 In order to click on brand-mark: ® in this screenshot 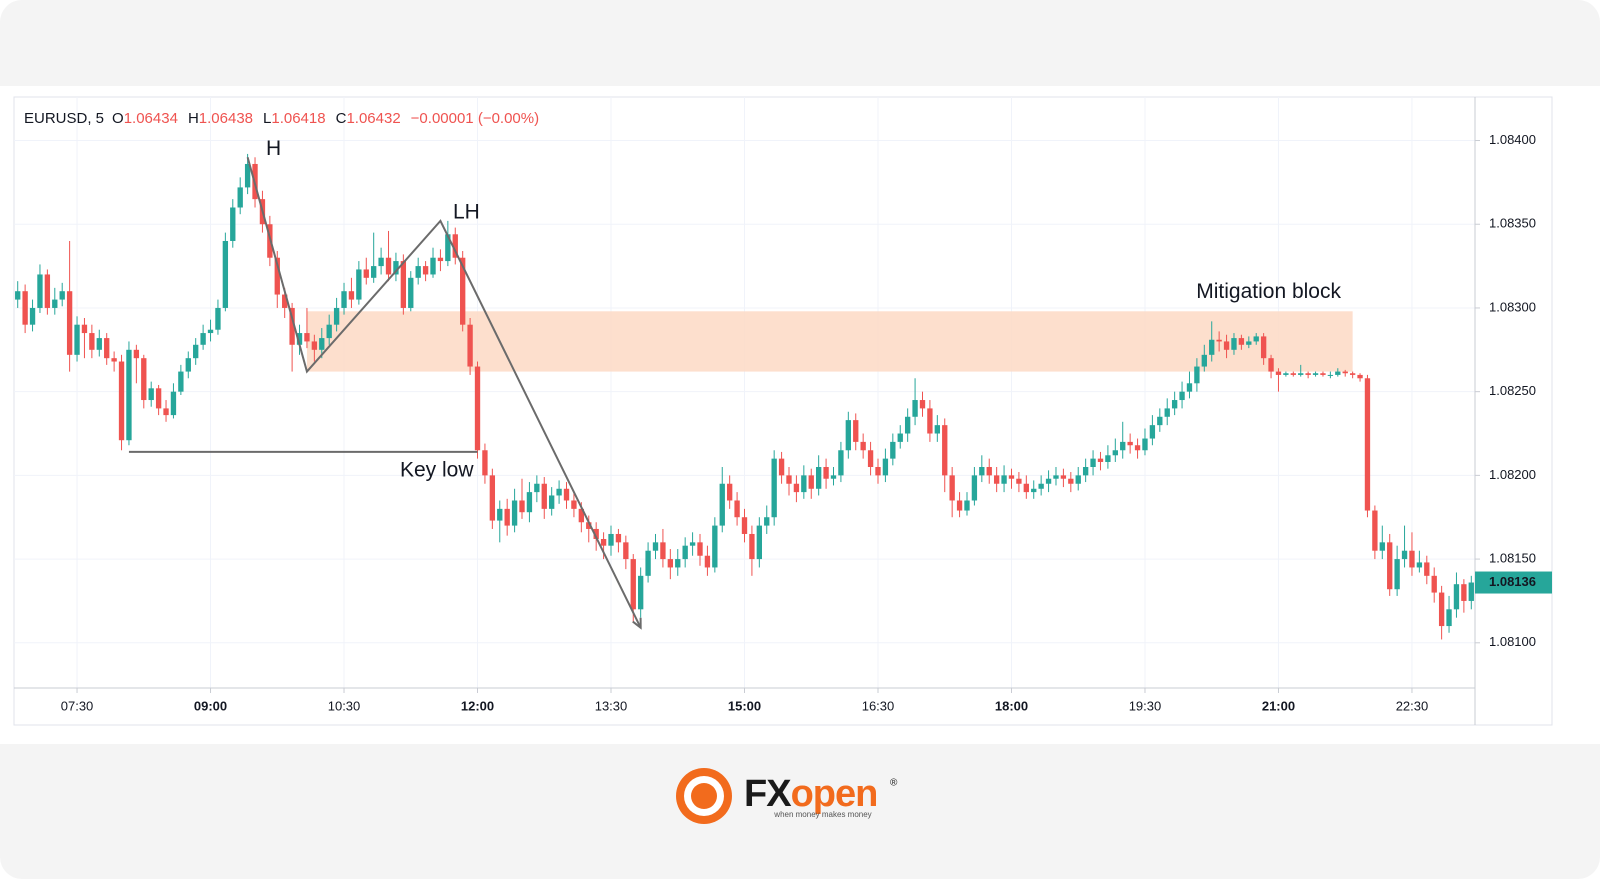, I will do `click(894, 783)`.